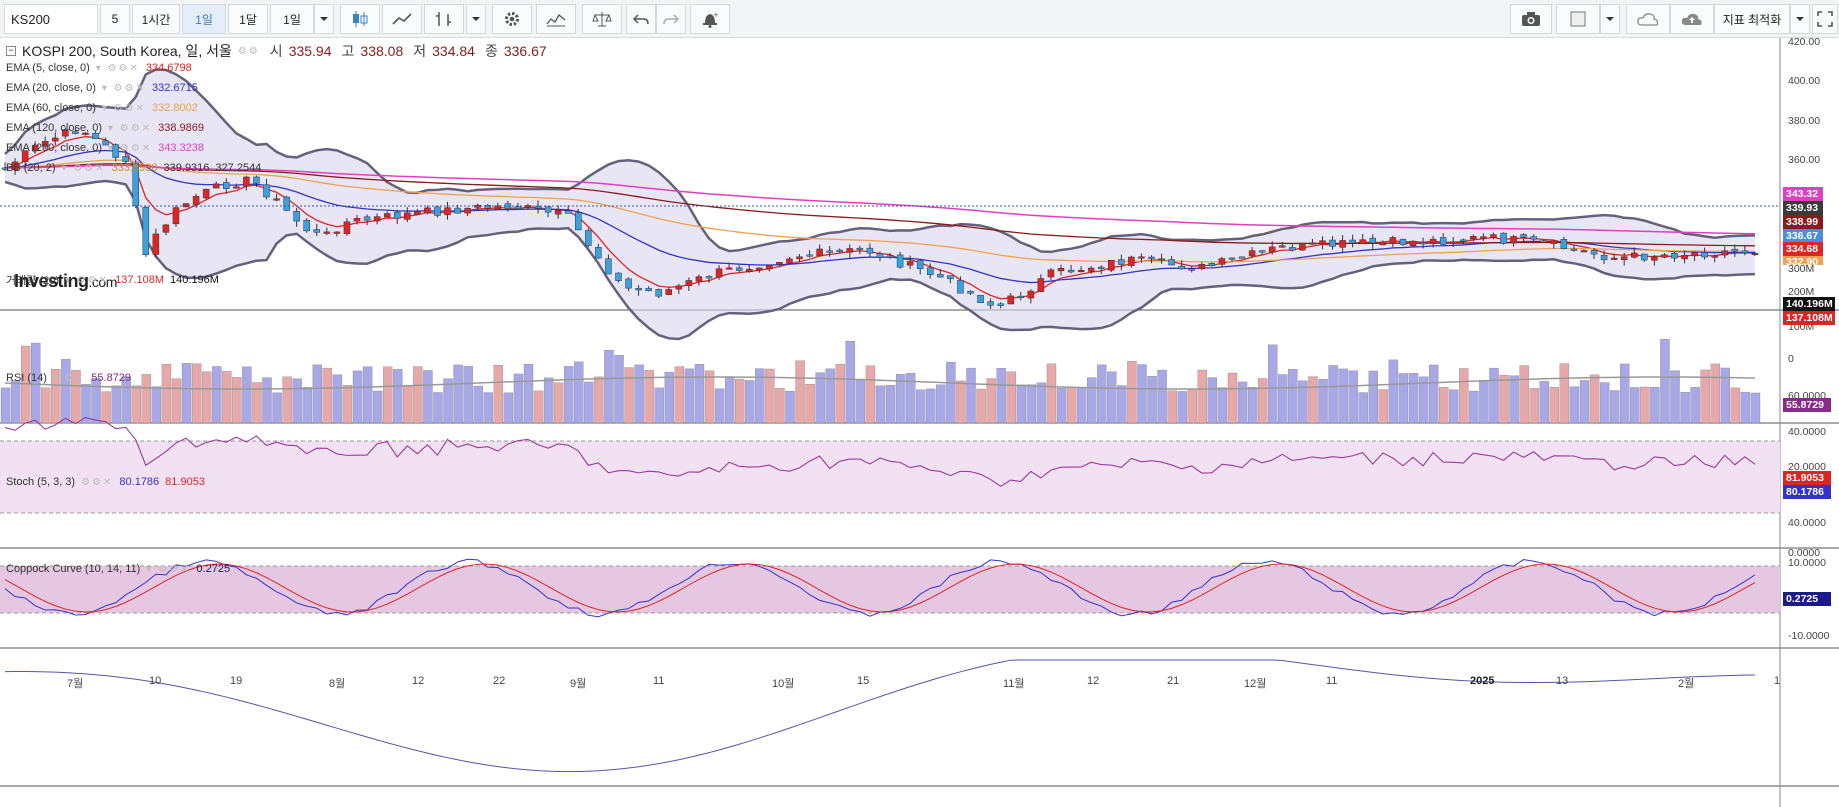 The width and height of the screenshot is (1839, 807). I want to click on ema60-label: EMA (60, close, 0), so click(51, 108).